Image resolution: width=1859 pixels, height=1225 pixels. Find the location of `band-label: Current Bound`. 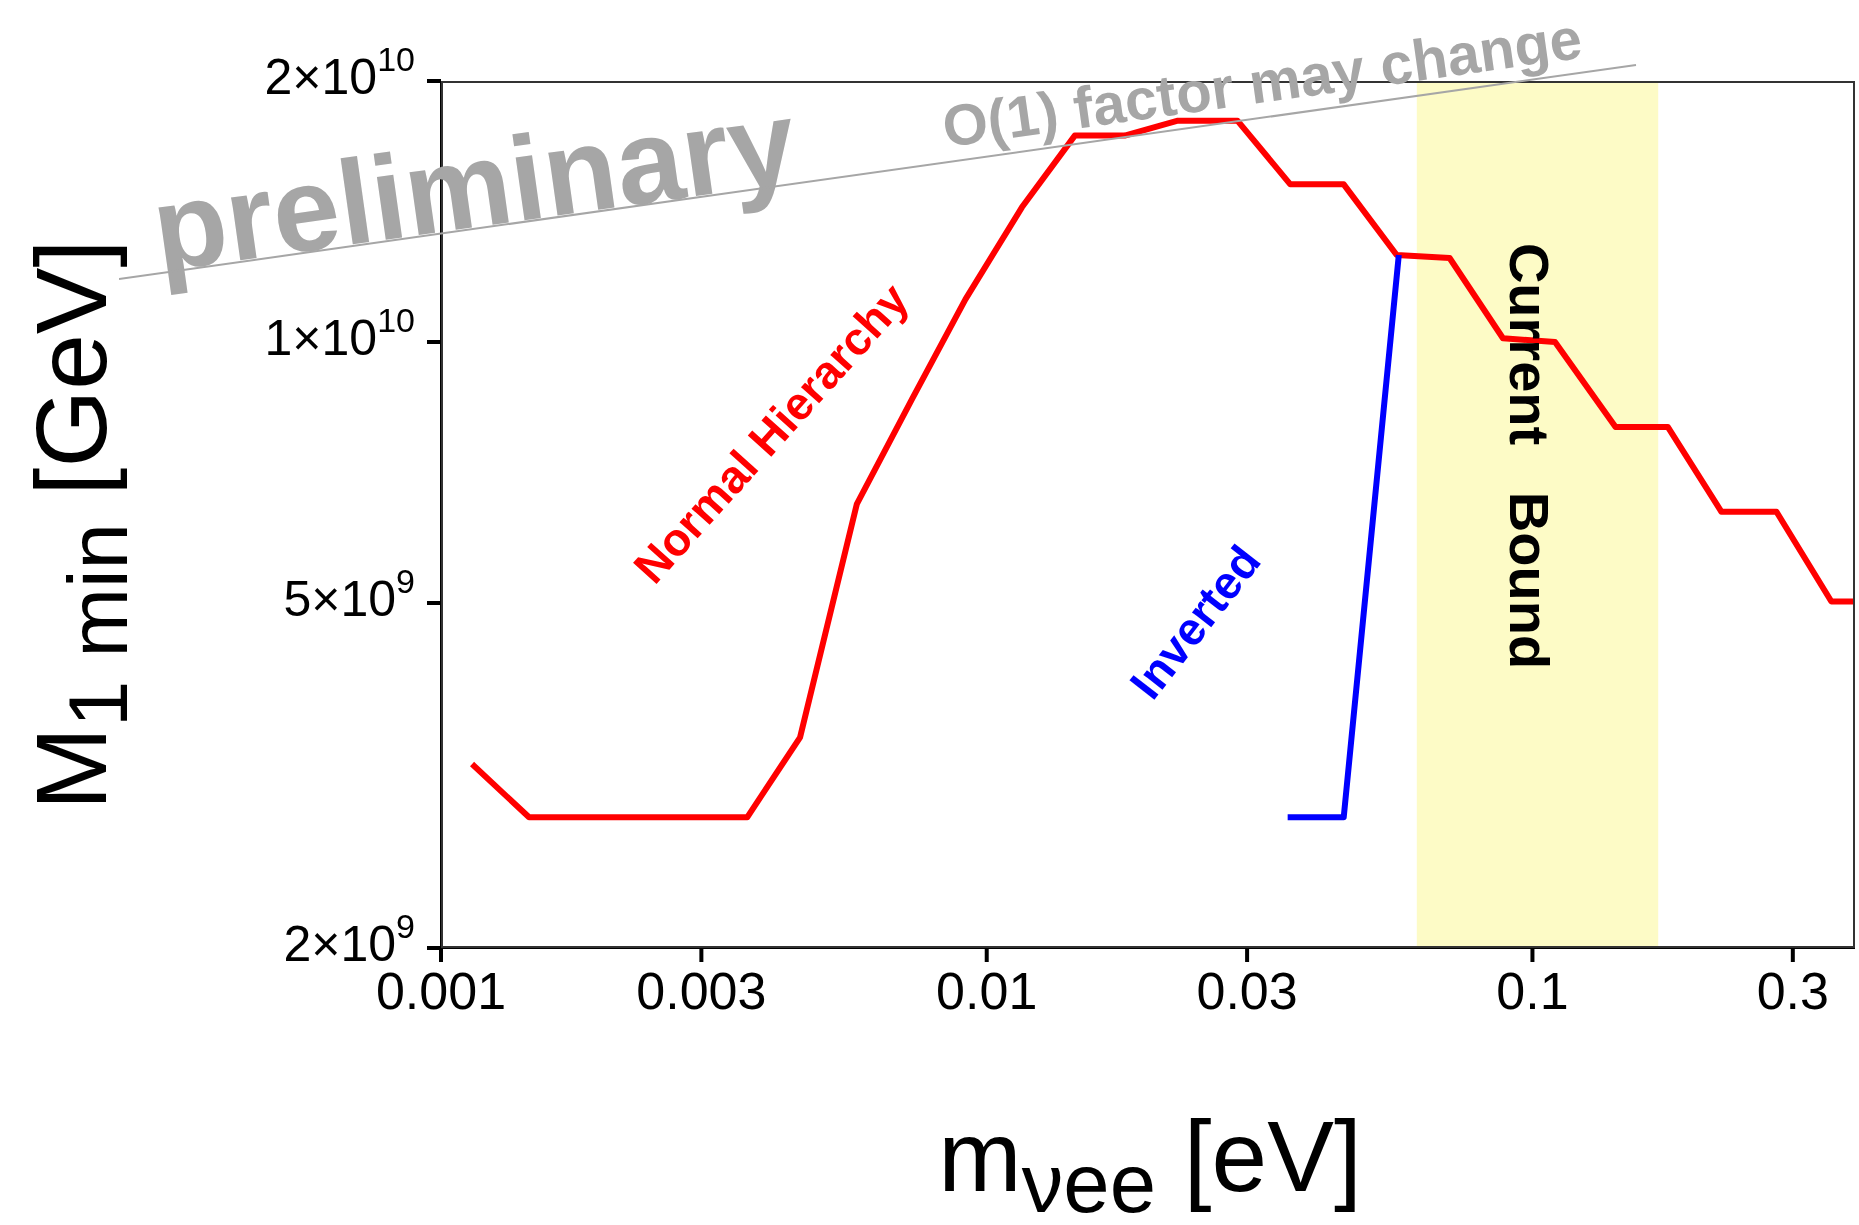

band-label: Current Bound is located at coordinates (1529, 456).